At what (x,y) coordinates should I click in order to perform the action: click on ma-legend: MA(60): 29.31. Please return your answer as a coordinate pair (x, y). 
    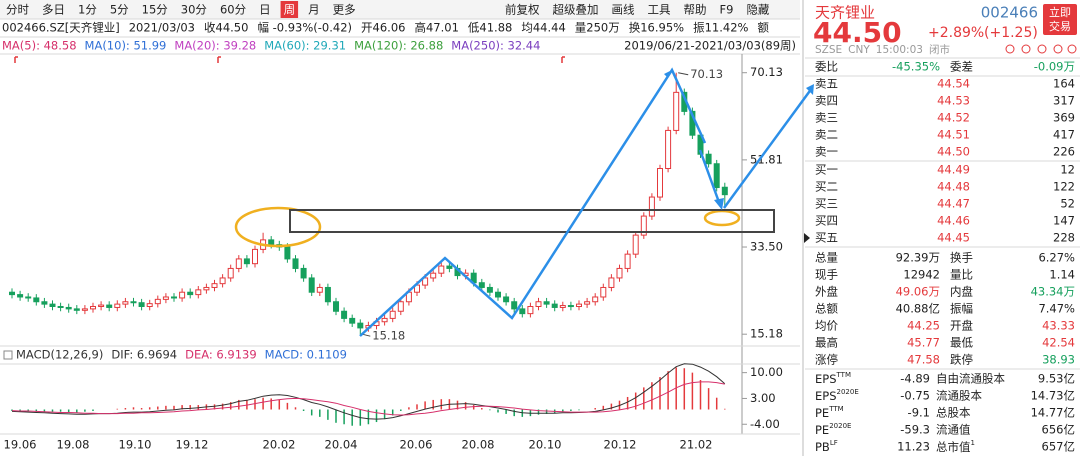
    Looking at the image, I should click on (305, 46).